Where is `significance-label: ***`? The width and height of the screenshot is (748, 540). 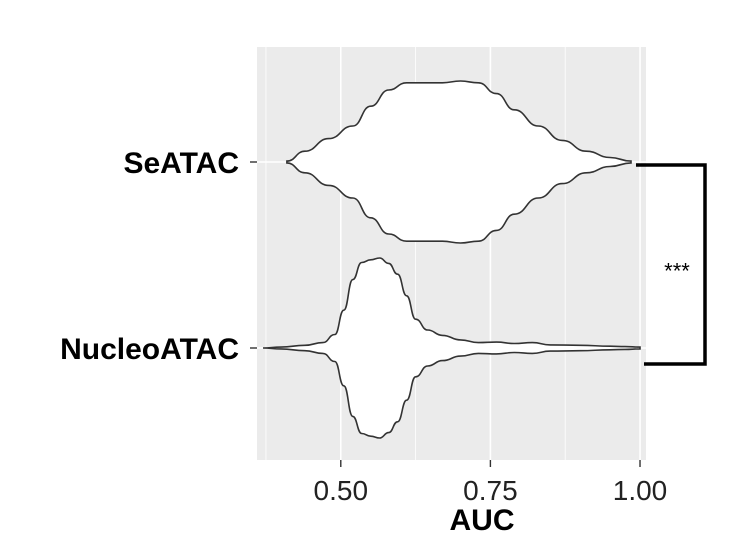 significance-label: *** is located at coordinates (677, 271).